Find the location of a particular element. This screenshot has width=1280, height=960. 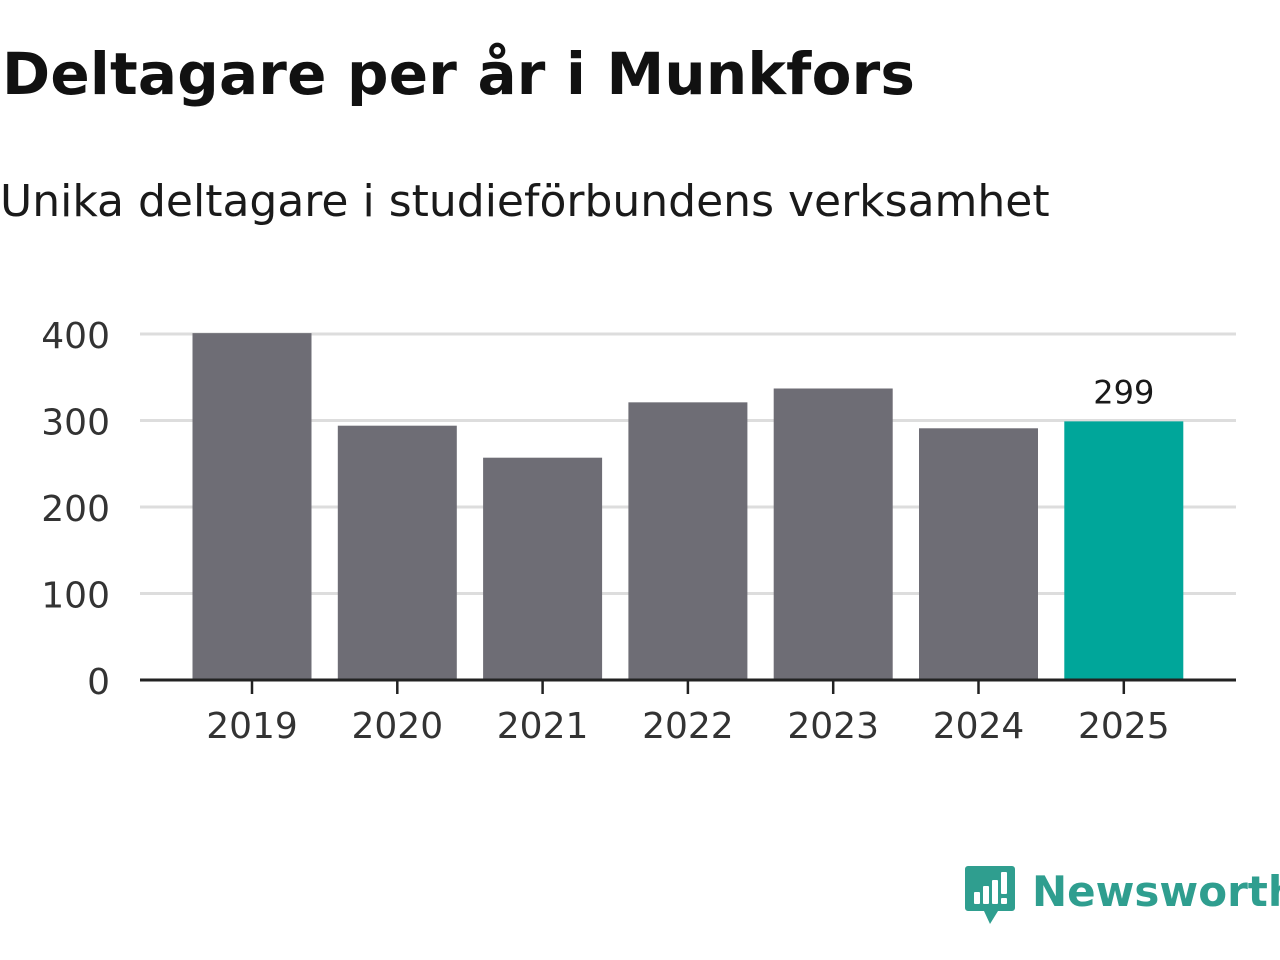

x-tick-label: 2019 is located at coordinates (252, 726).